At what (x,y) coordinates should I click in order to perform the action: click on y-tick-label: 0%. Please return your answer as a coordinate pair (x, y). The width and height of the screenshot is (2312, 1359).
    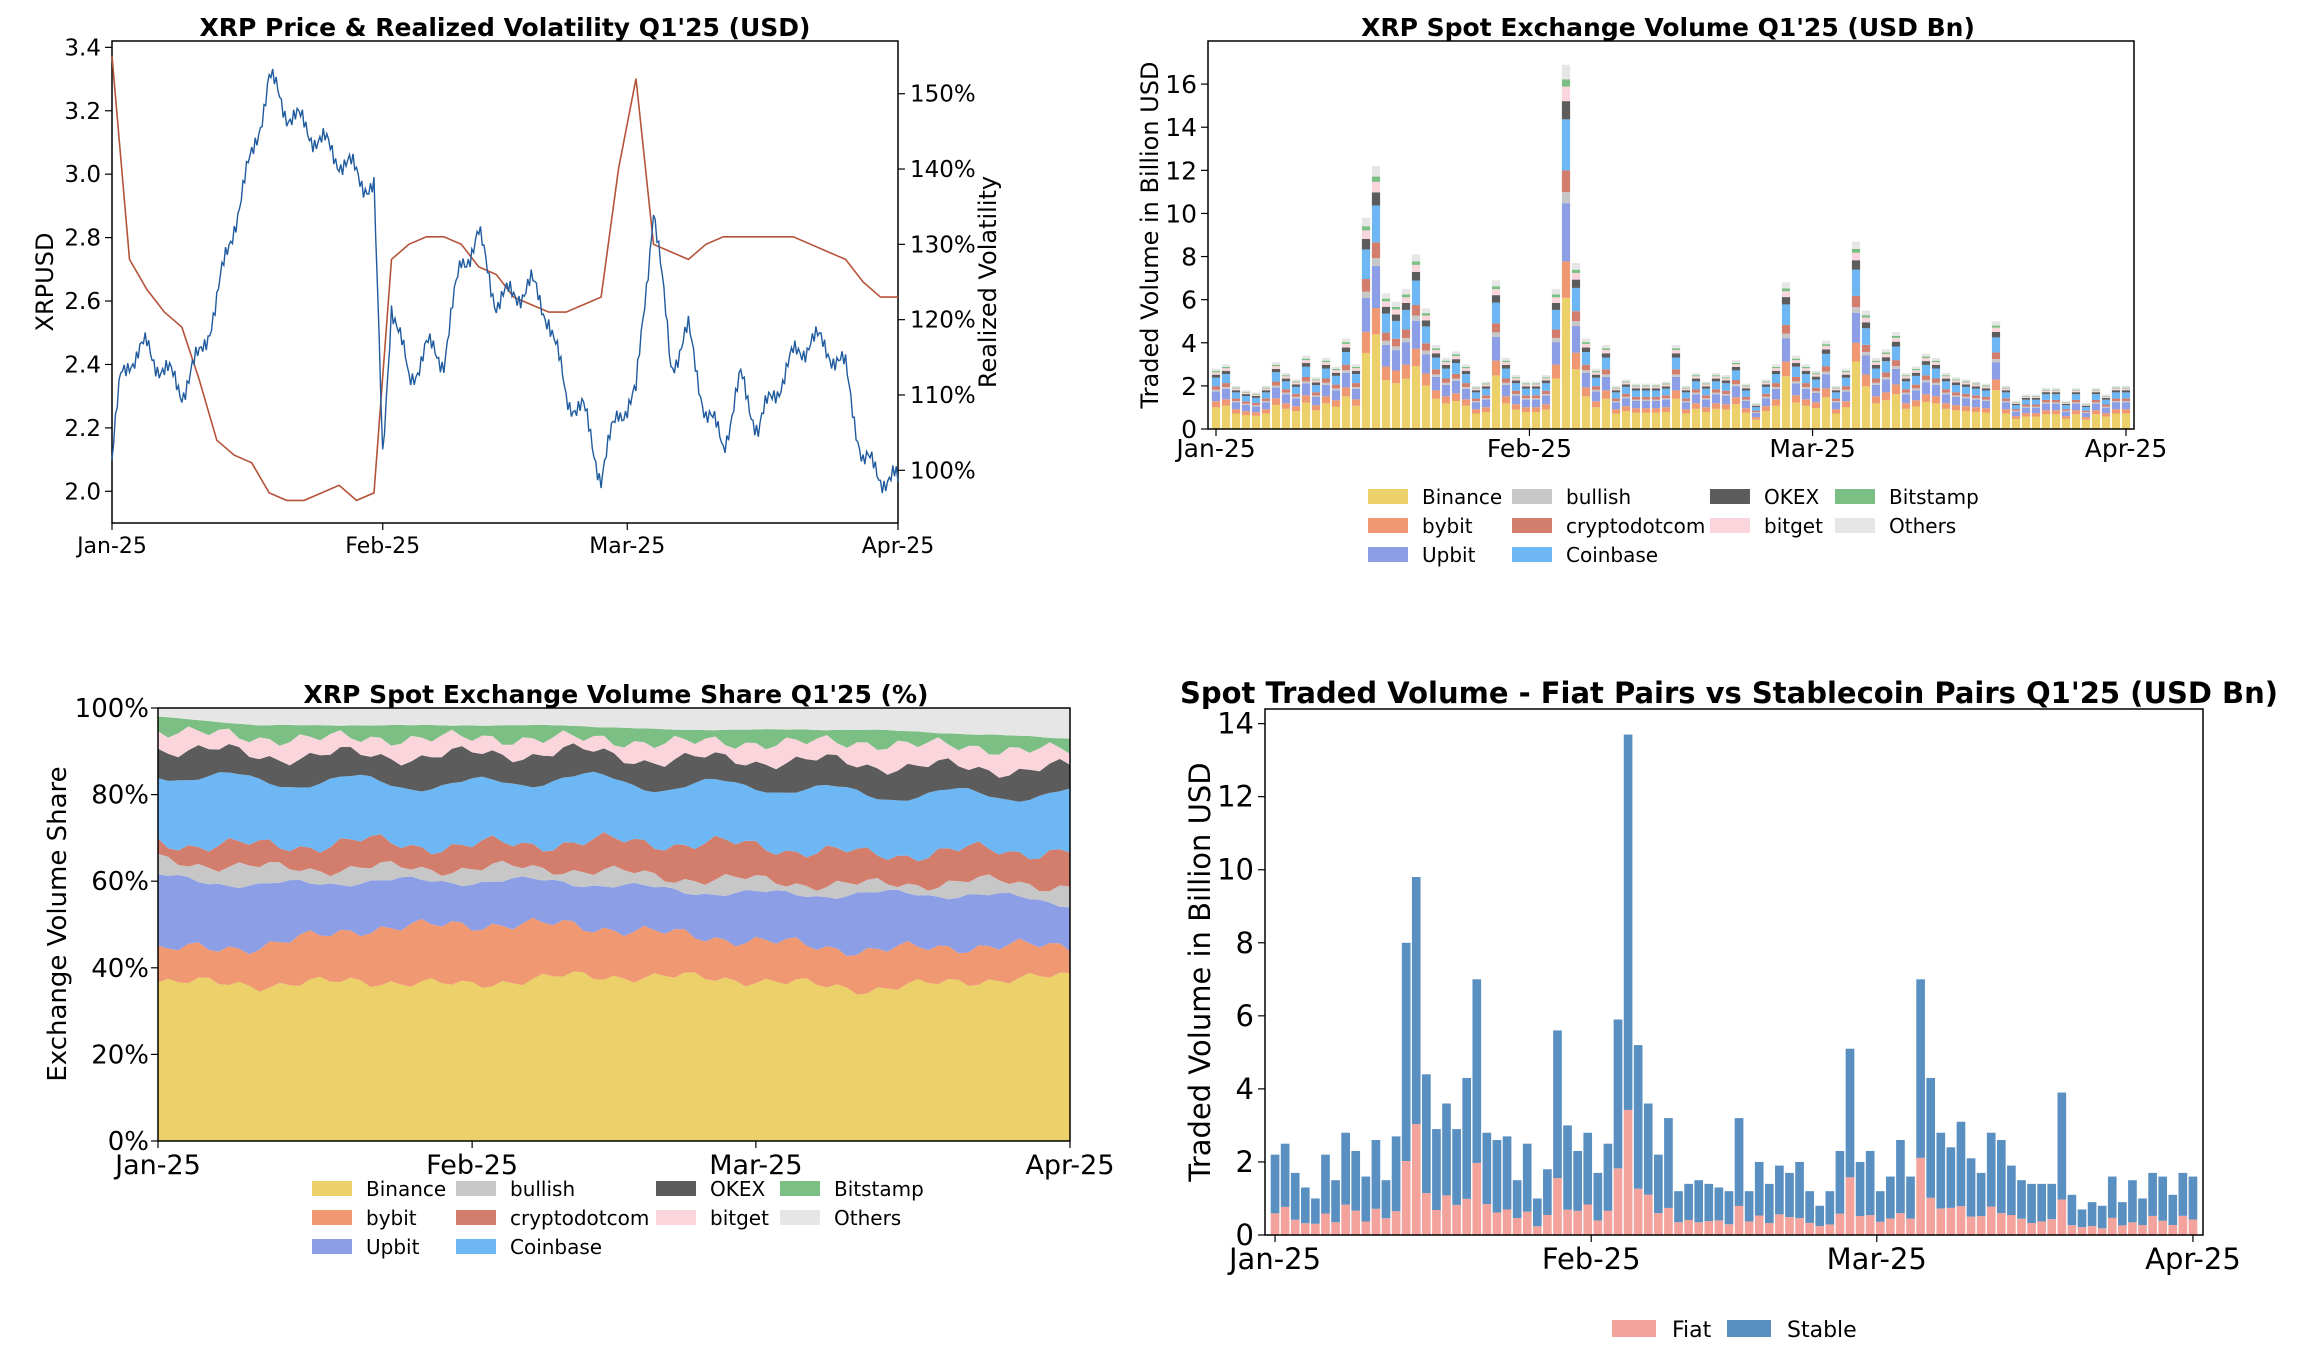
    Looking at the image, I should click on (128, 1142).